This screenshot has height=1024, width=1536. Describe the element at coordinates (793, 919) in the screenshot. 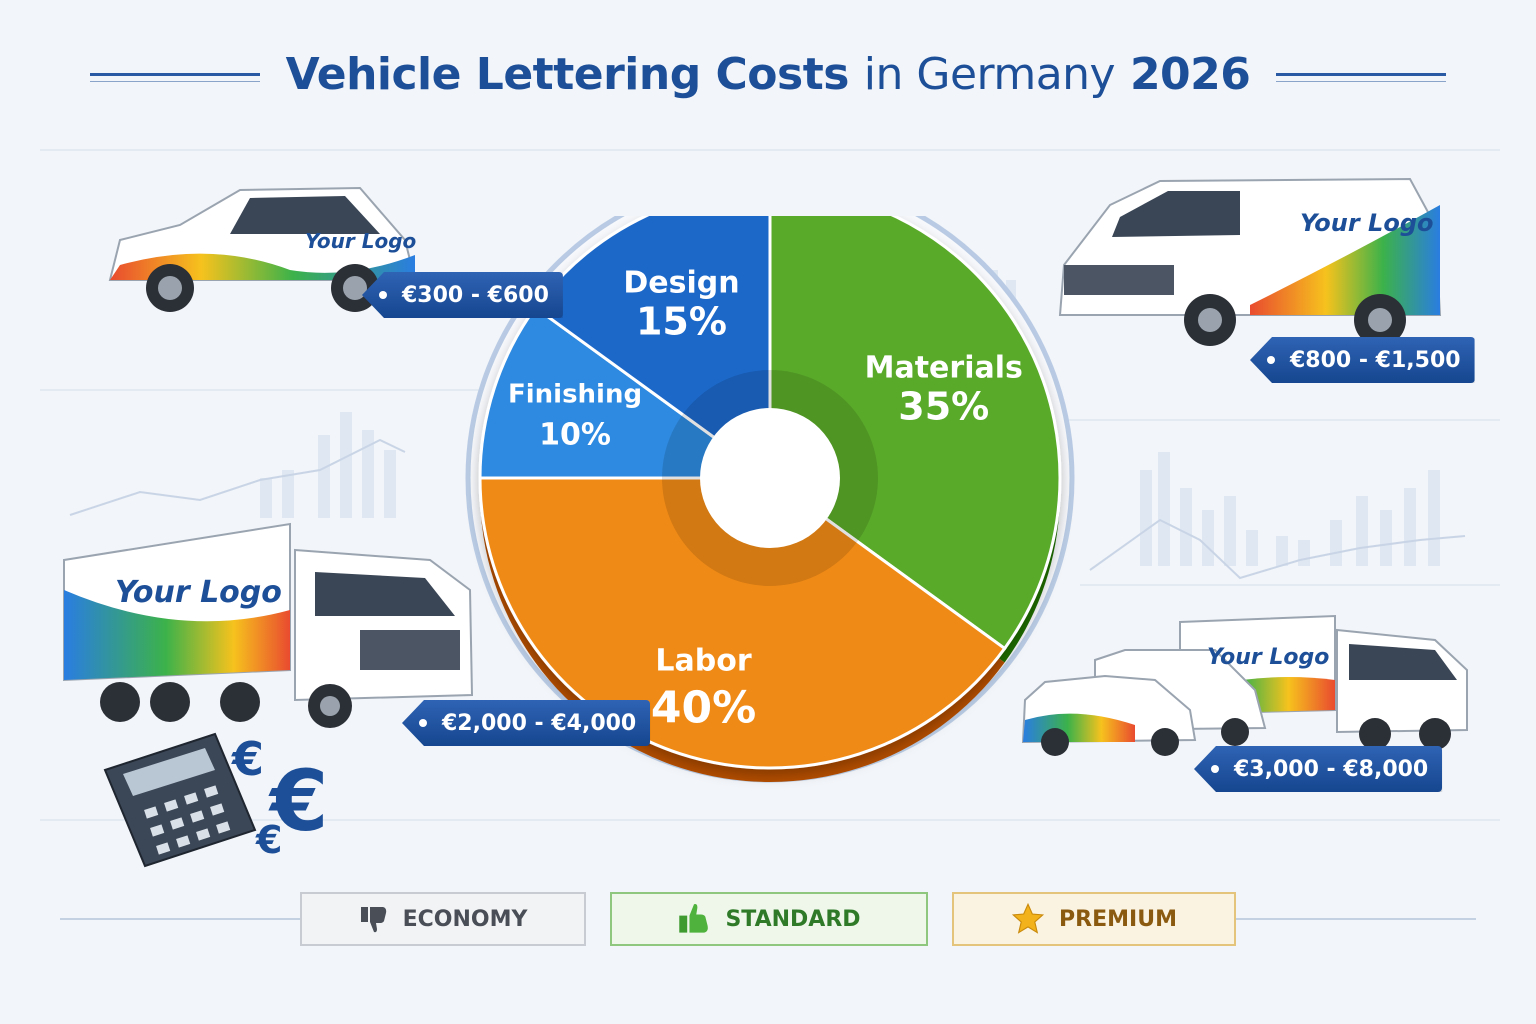

I see `tier-standard-label: STANDARD` at that location.